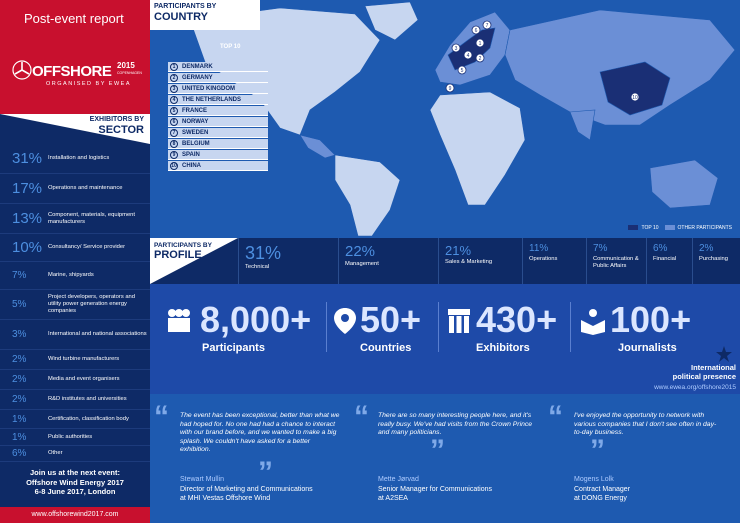 The width and height of the screenshot is (740, 523). What do you see at coordinates (87, 399) in the screenshot?
I see `sector-label: R&D institutes and universities` at bounding box center [87, 399].